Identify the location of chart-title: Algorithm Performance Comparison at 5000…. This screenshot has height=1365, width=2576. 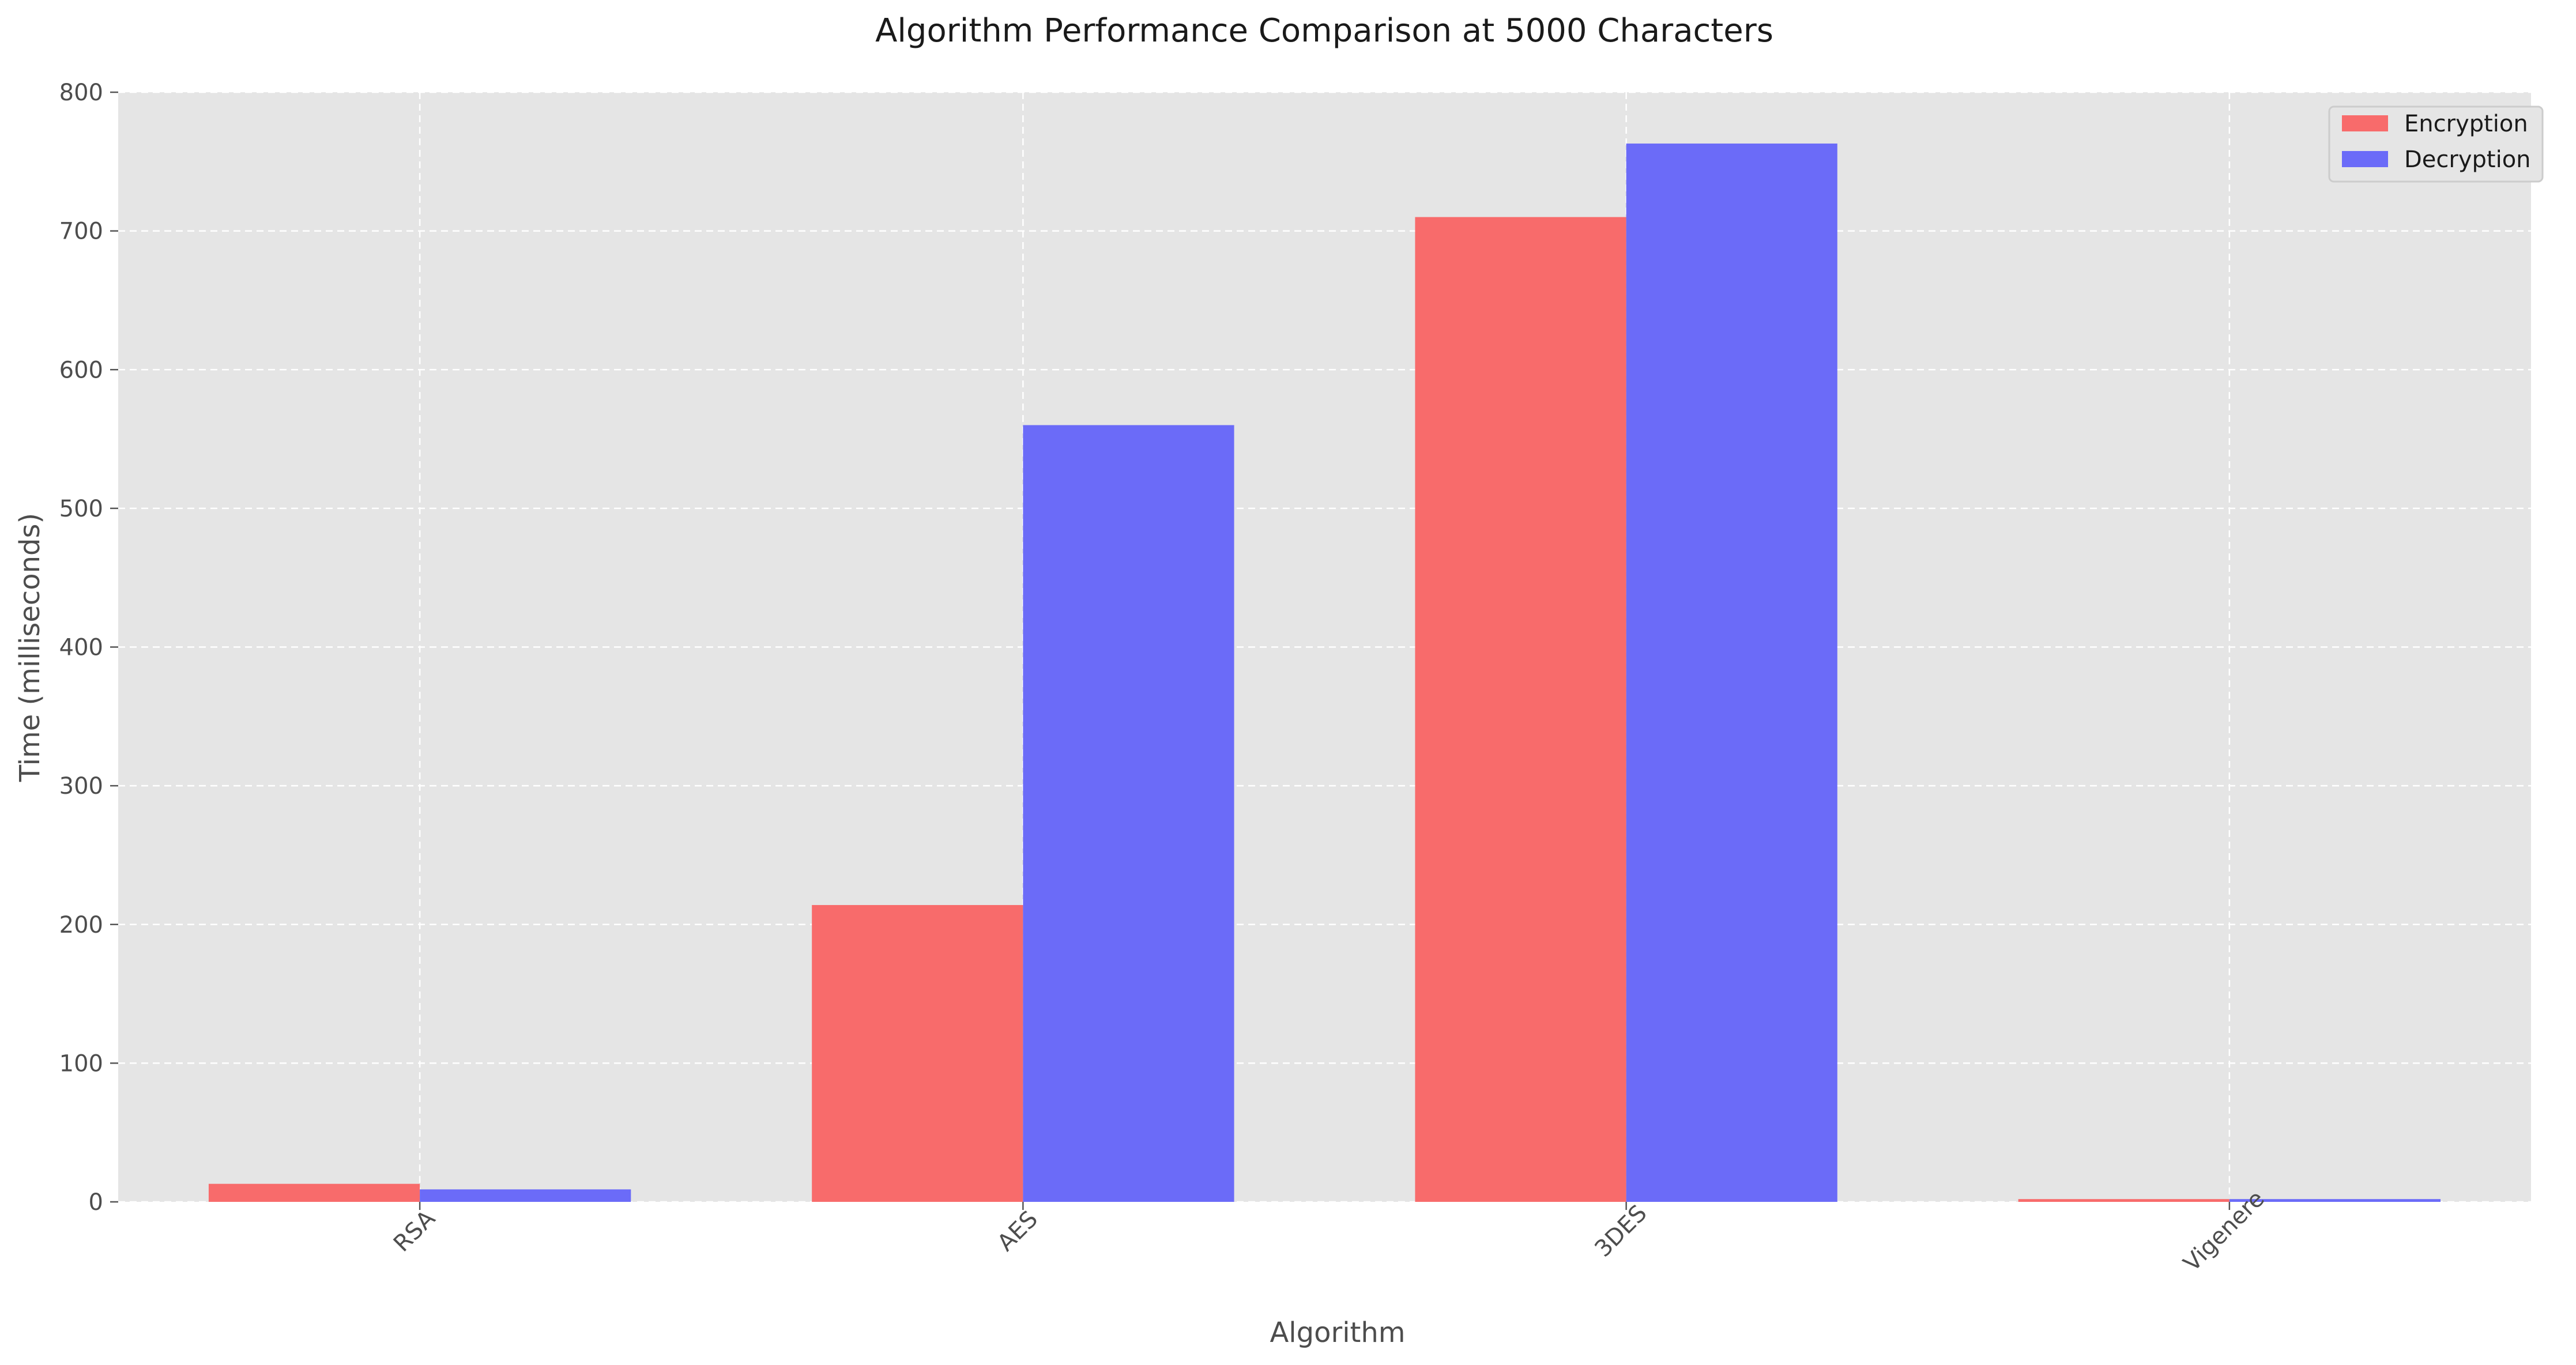
(1324, 31).